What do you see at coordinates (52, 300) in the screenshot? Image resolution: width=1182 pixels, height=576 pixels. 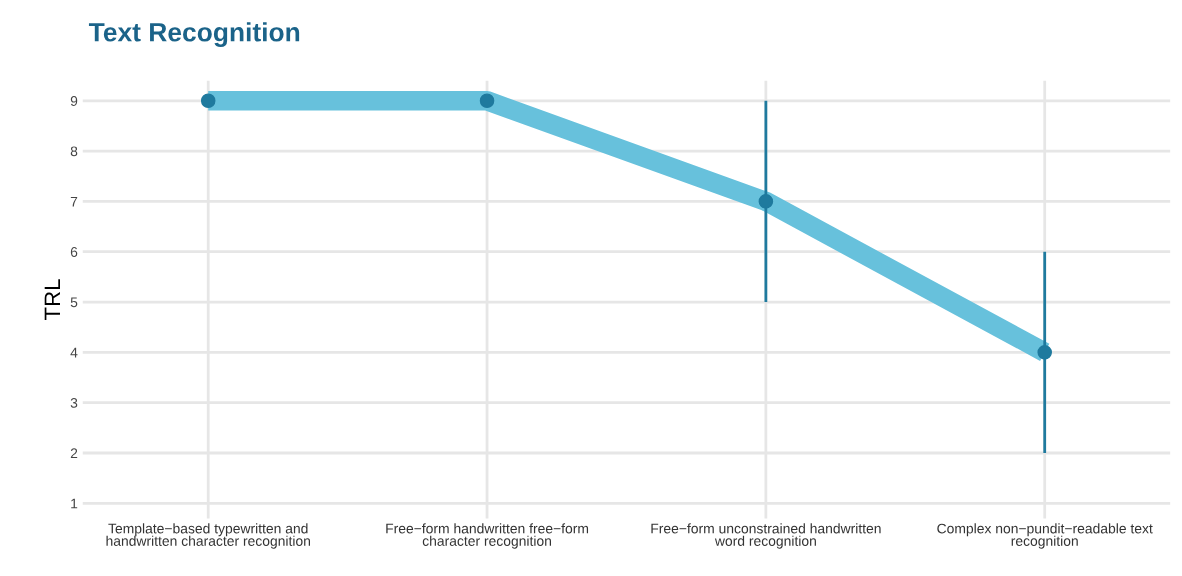 I see `y-axis-title: TRL` at bounding box center [52, 300].